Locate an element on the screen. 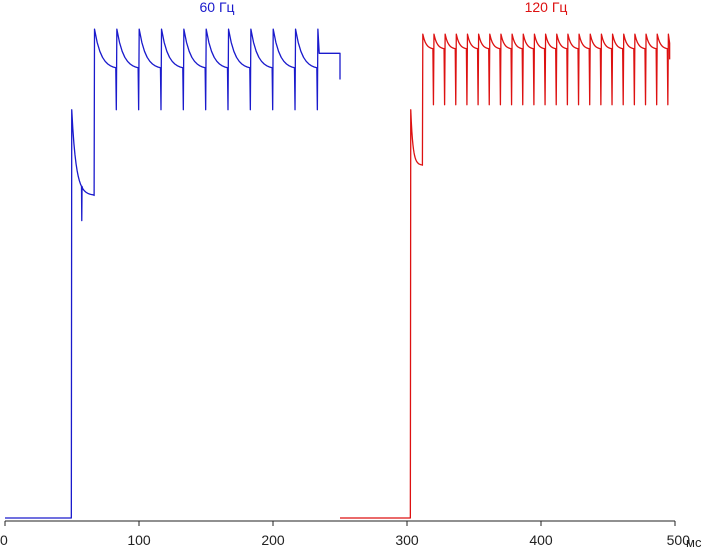  series-label-120hz: 120 Гц is located at coordinates (546, 7).